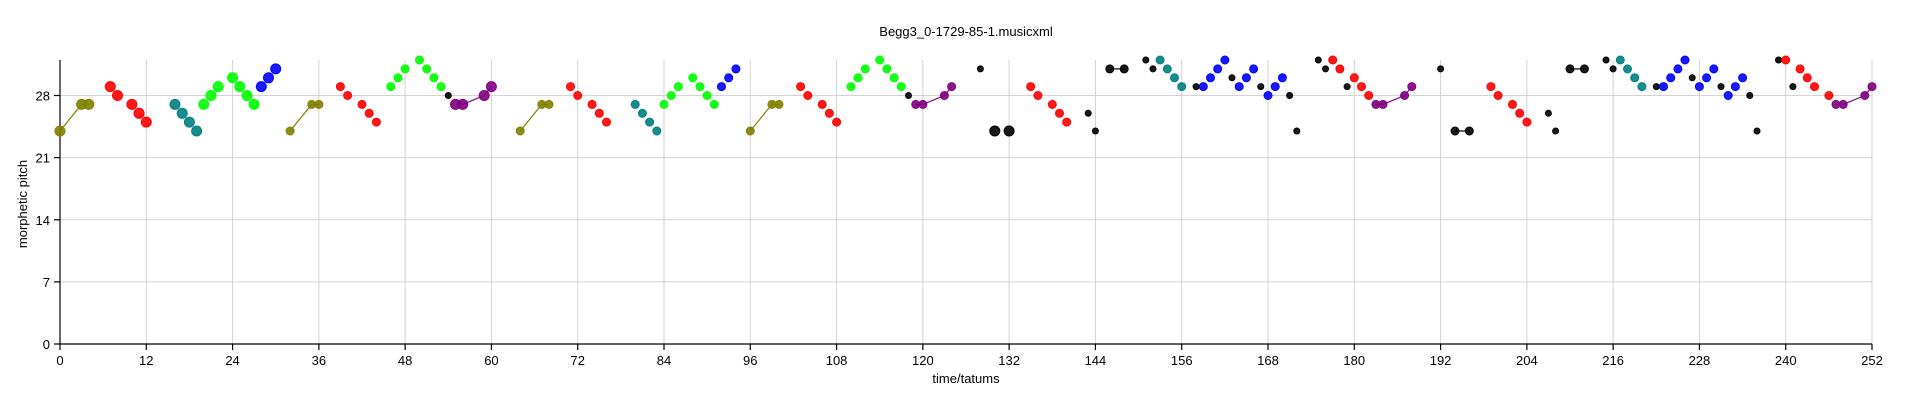 The image size is (1920, 401). What do you see at coordinates (416, 73) in the screenshot?
I see `series-green` at bounding box center [416, 73].